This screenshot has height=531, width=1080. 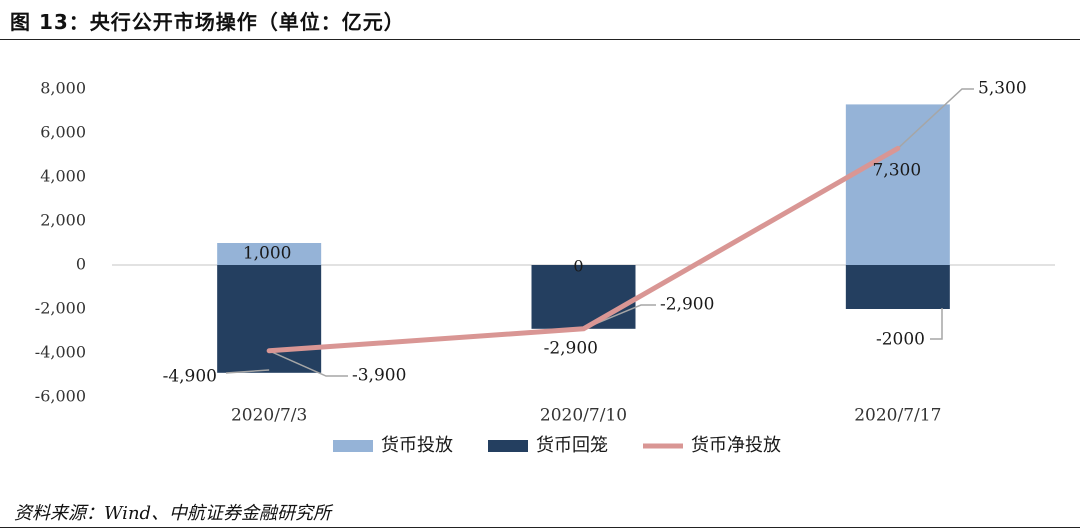 I want to click on legend-label-withdraw: 货币回笼, so click(x=572, y=445).